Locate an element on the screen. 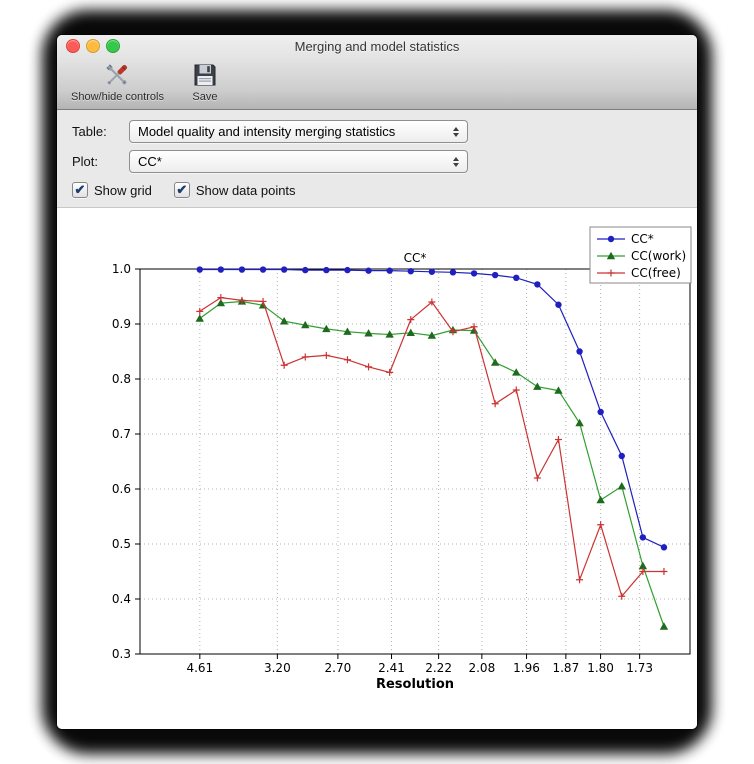 This screenshot has height=764, width=754. show-data-points-label: Show data points is located at coordinates (245, 190).